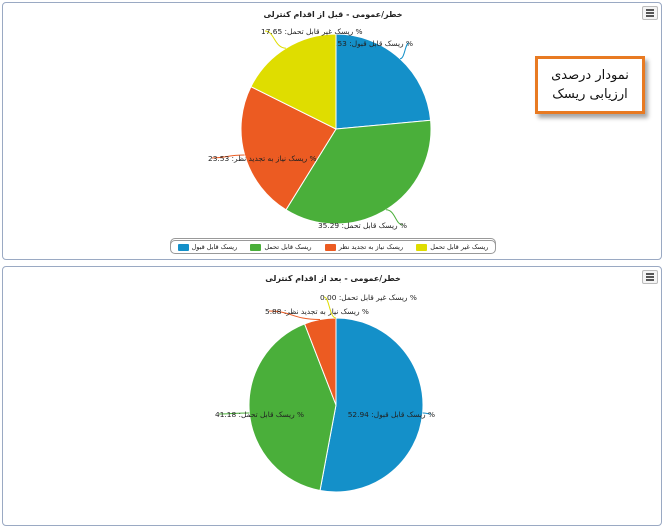 Image resolution: width=666 pixels, height=528 pixels. I want to click on legend-item-needs_review: ریسک نیاز به تجدید نظر, so click(364, 247).